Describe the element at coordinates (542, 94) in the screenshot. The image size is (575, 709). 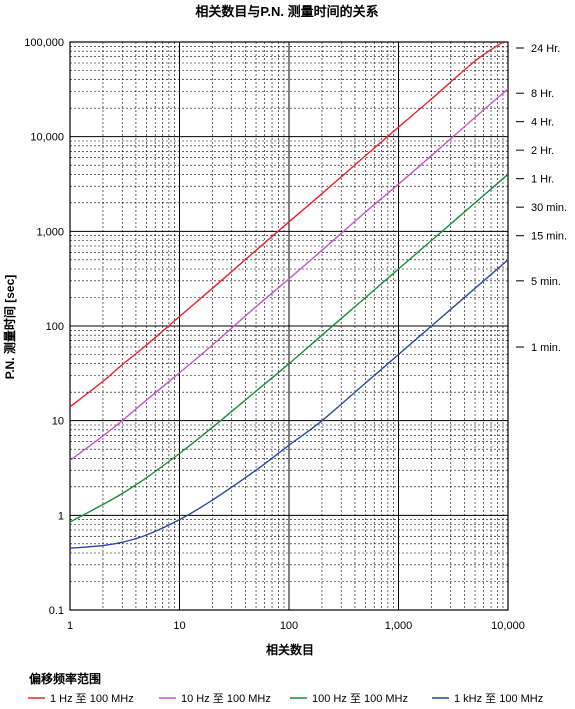
I see `time-mark-label: 8 Hr.` at that location.